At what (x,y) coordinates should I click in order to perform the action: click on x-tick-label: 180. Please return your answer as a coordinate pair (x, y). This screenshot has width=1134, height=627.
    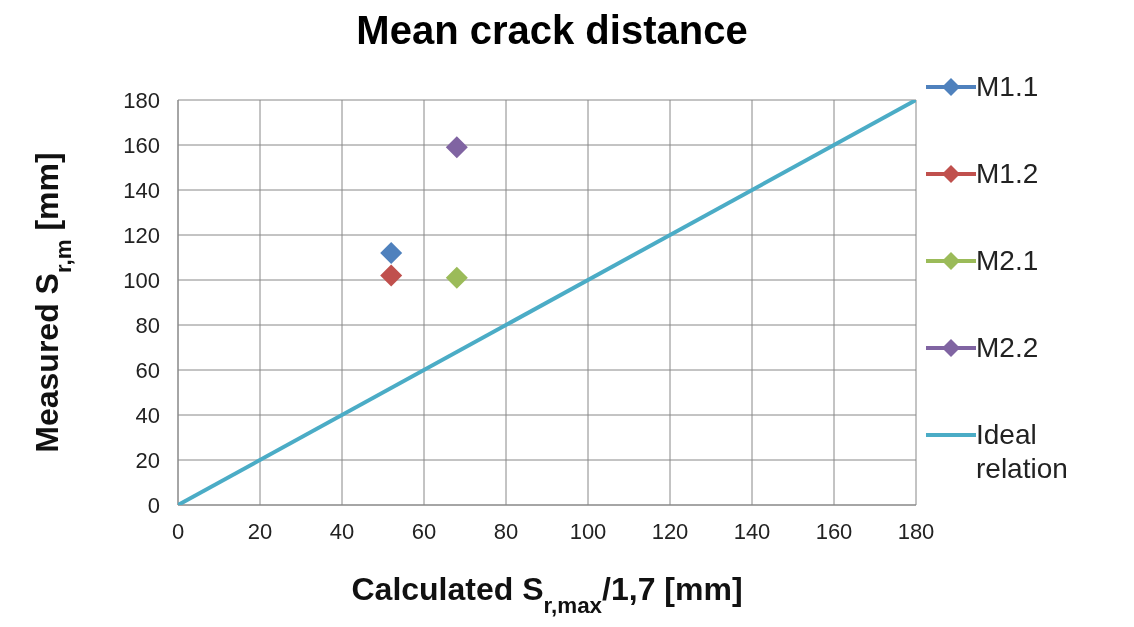
    Looking at the image, I should click on (916, 531).